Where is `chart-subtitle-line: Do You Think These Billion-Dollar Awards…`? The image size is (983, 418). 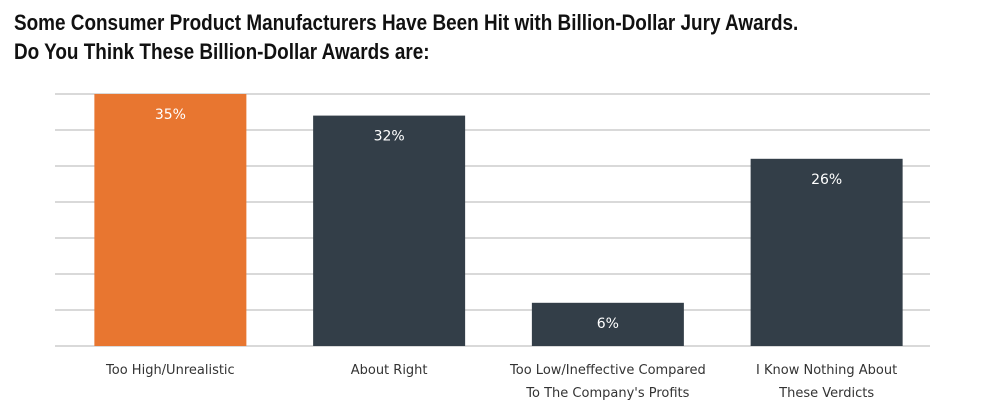 chart-subtitle-line: Do You Think These Billion-Dollar Awards… is located at coordinates (222, 51).